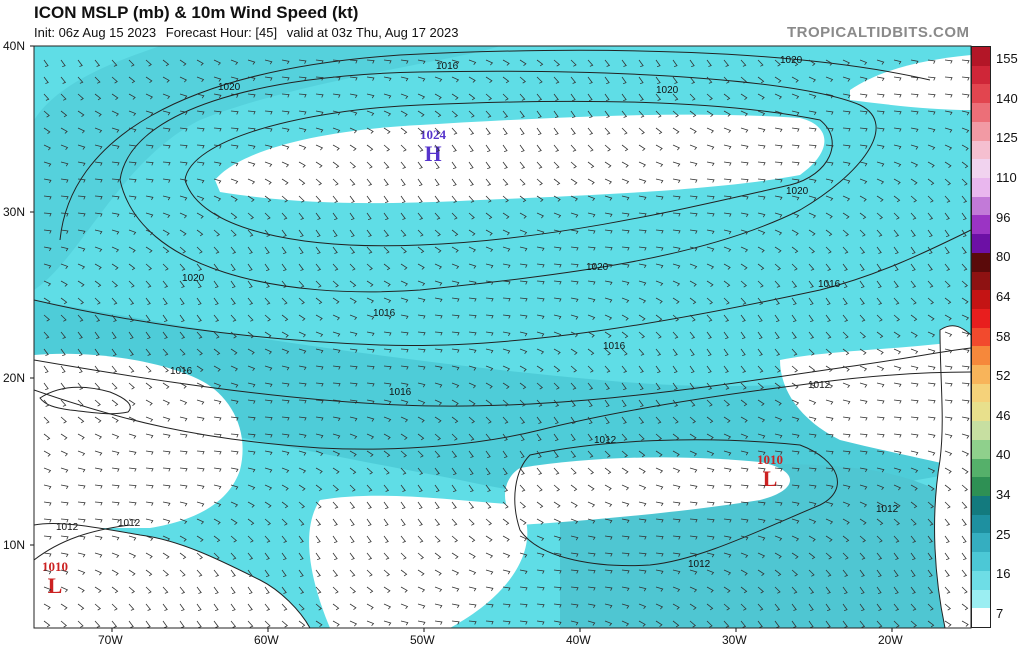 This screenshot has width=1024, height=648. I want to click on colorbar-segment, so click(981, 262).